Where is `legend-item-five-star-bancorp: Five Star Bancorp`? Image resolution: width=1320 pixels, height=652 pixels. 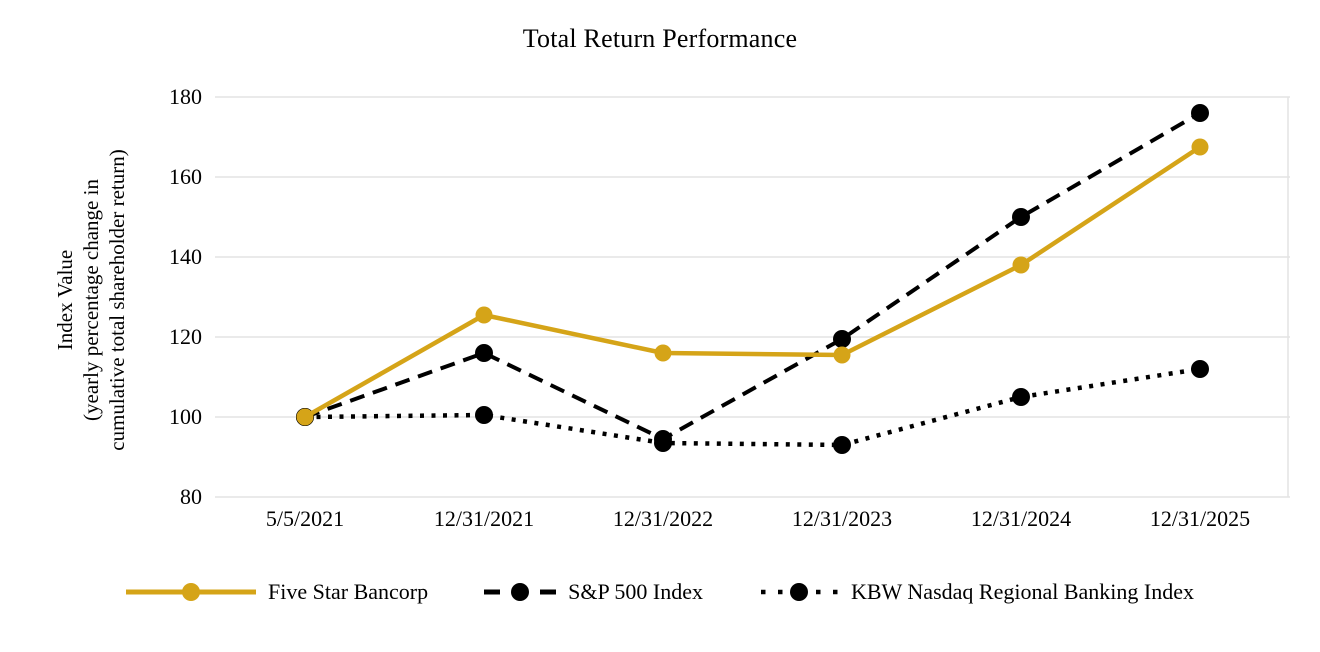
legend-item-five-star-bancorp: Five Star Bancorp is located at coordinates (277, 592).